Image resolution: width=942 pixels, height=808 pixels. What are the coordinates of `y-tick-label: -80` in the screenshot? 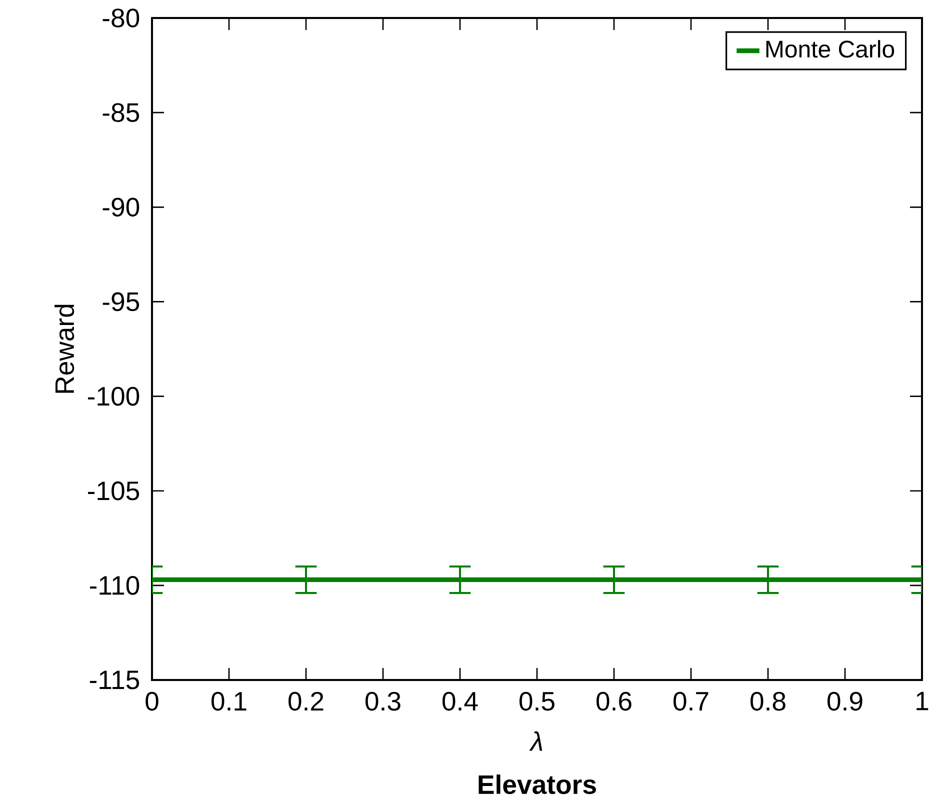 It's located at (121, 18).